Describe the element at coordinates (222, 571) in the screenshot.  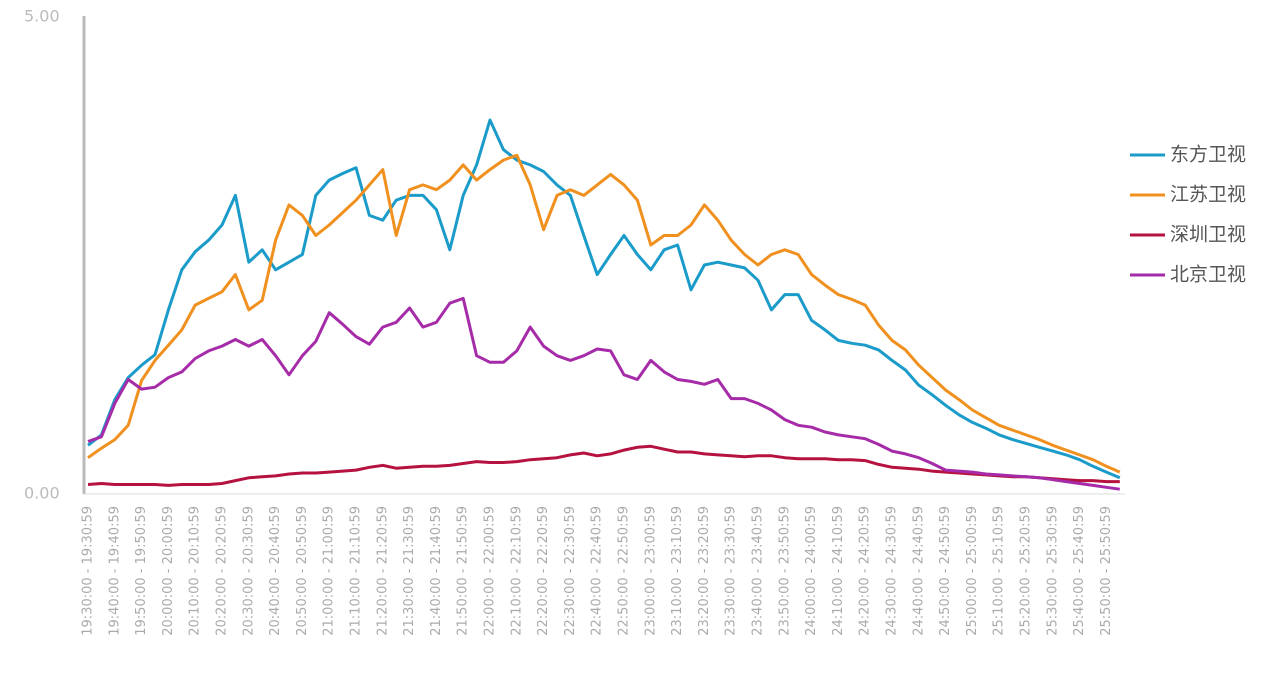
I see `x-tick-label: 20:20:00 - 20:20:59` at that location.